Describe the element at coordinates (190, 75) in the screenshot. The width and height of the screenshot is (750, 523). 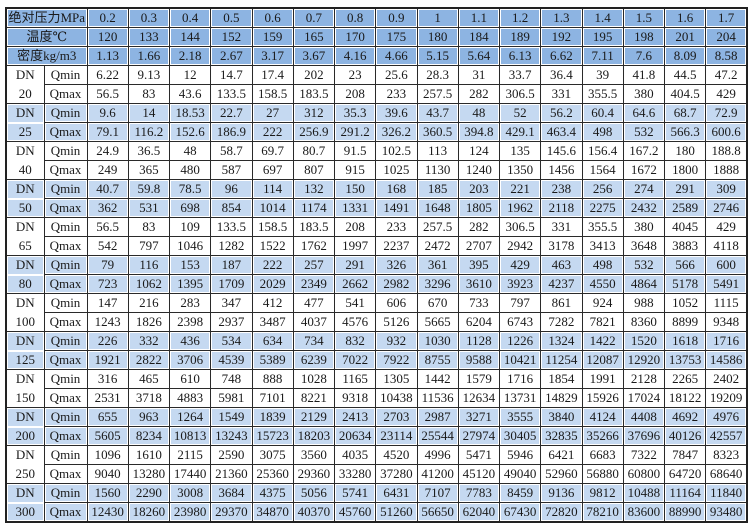
I see `qmin-cell: 12` at that location.